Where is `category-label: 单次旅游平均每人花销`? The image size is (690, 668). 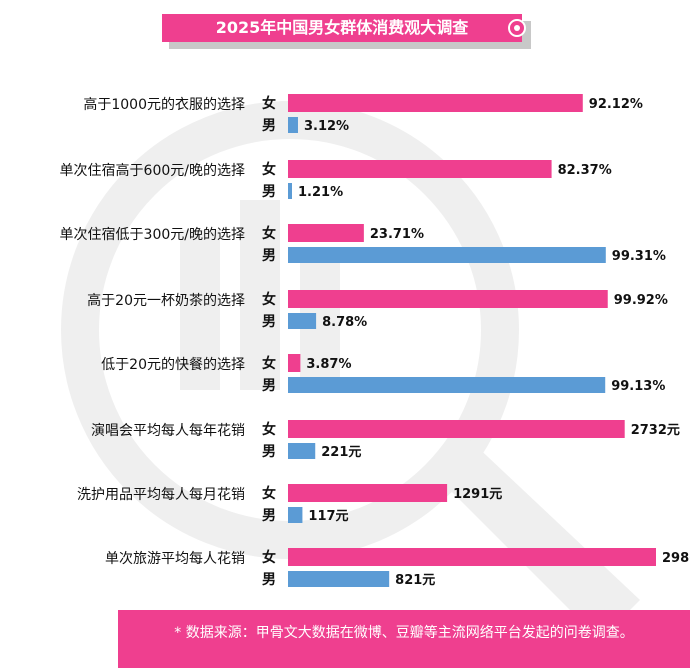
category-label: 单次旅游平均每人花销 is located at coordinates (175, 559).